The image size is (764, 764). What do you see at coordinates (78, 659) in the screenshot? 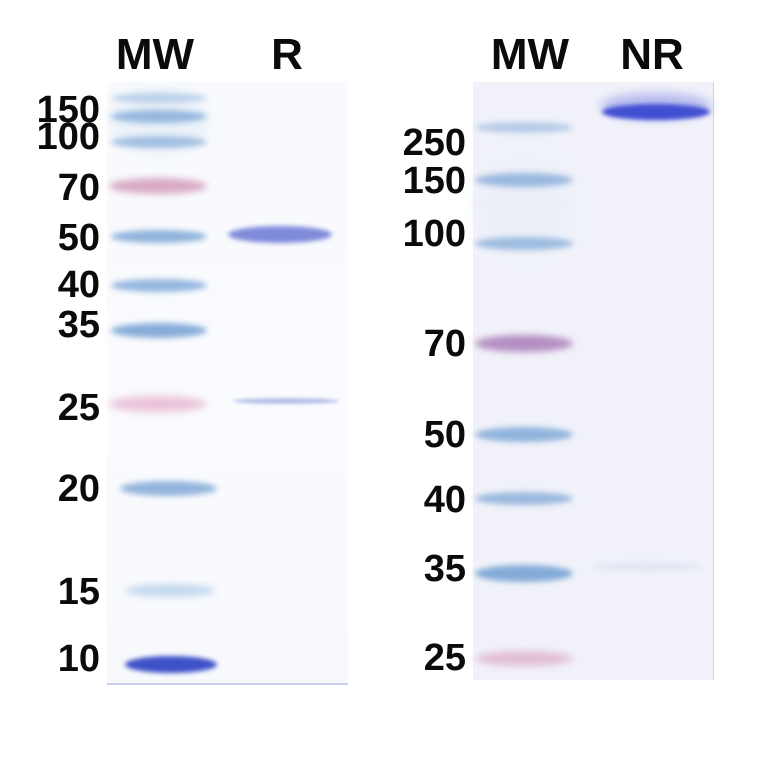
I see `marker-label-10: 10` at bounding box center [78, 659].